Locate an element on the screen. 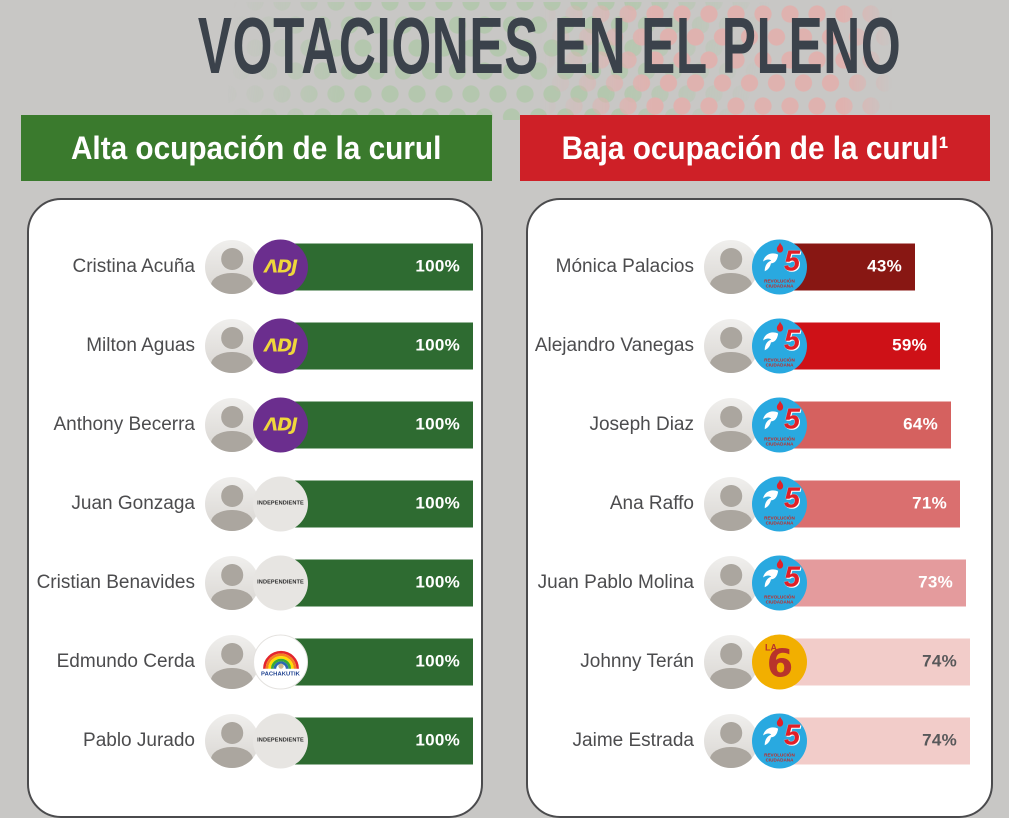  legislator-name: Anthony Becerra is located at coordinates (124, 424).